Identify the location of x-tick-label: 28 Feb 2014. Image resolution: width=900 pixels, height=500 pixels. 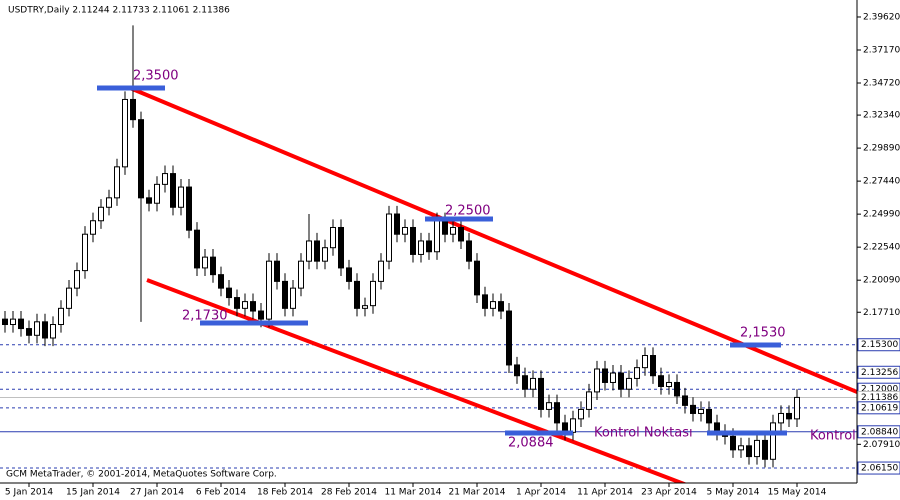
(349, 493).